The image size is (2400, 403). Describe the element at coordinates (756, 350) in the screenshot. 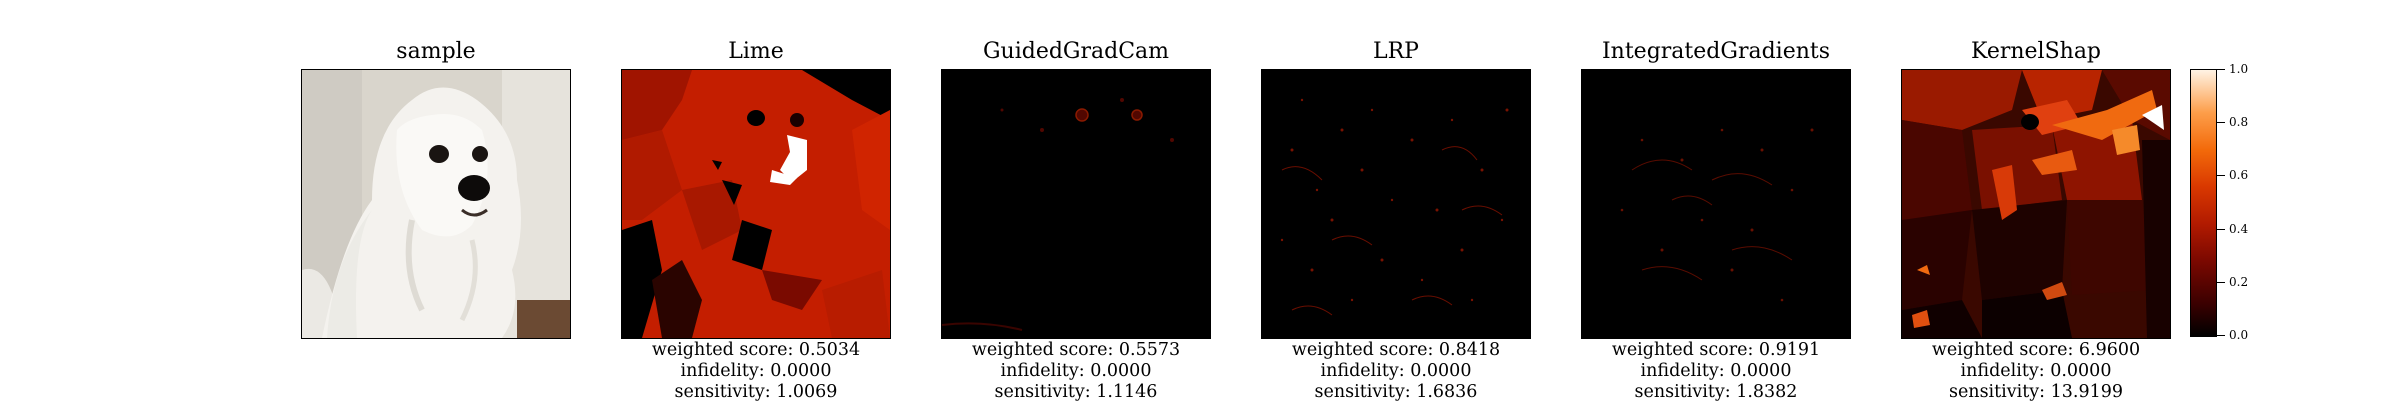

I see `lime-weighted-score: weighted score: 0.5034` at that location.